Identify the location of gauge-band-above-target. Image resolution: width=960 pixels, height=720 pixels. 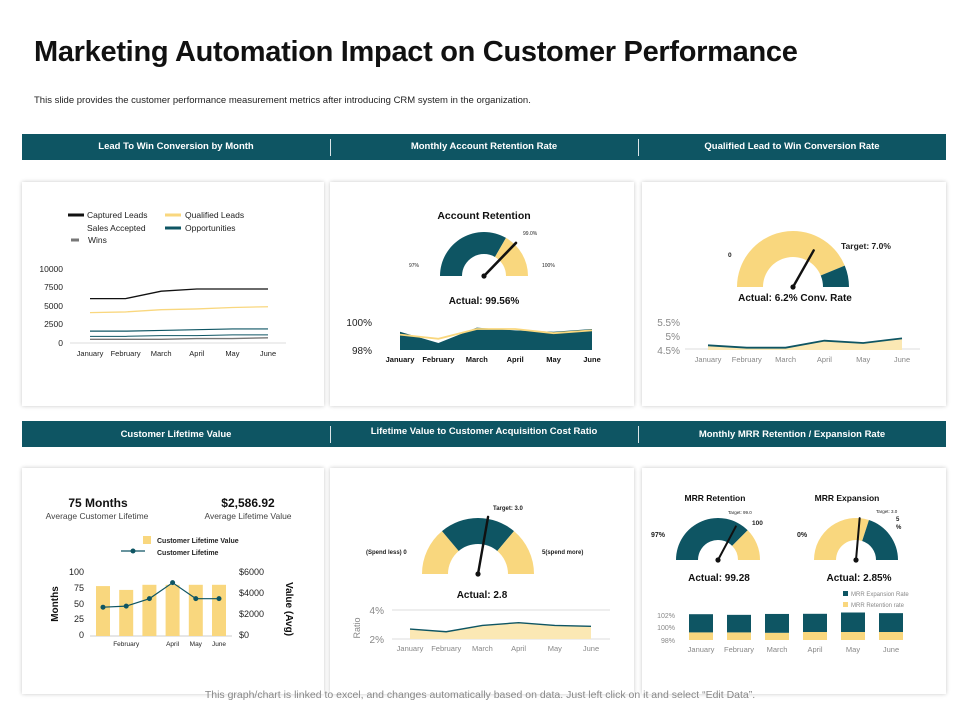
(834, 276).